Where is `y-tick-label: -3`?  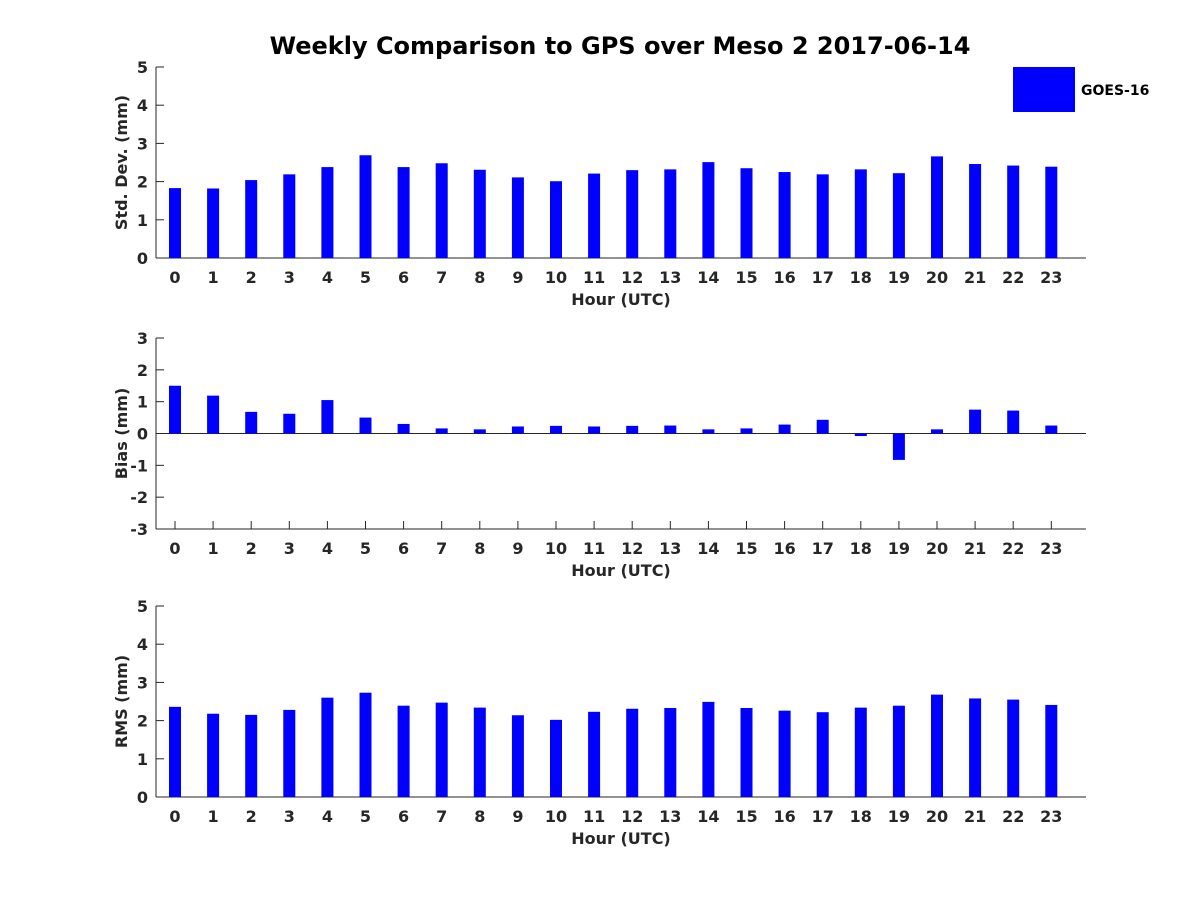
y-tick-label: -3 is located at coordinates (139, 529).